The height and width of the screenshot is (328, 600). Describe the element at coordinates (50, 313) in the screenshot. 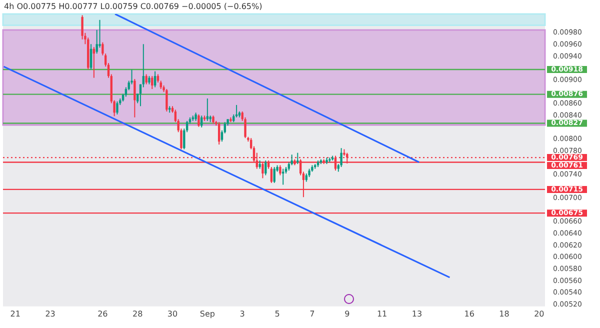

I see `x-tick-label: 23` at that location.